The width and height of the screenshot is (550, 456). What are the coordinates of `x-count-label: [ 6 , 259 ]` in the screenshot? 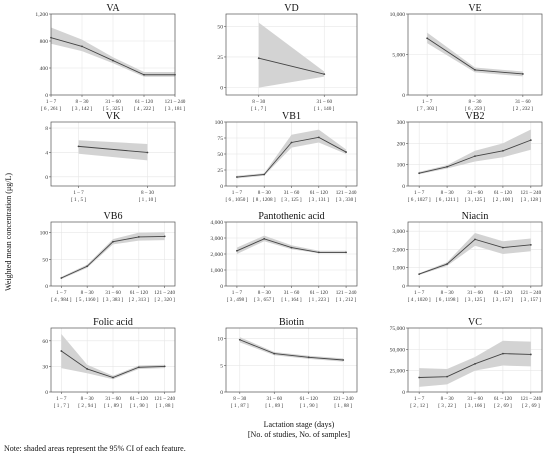 It's located at (475, 109).